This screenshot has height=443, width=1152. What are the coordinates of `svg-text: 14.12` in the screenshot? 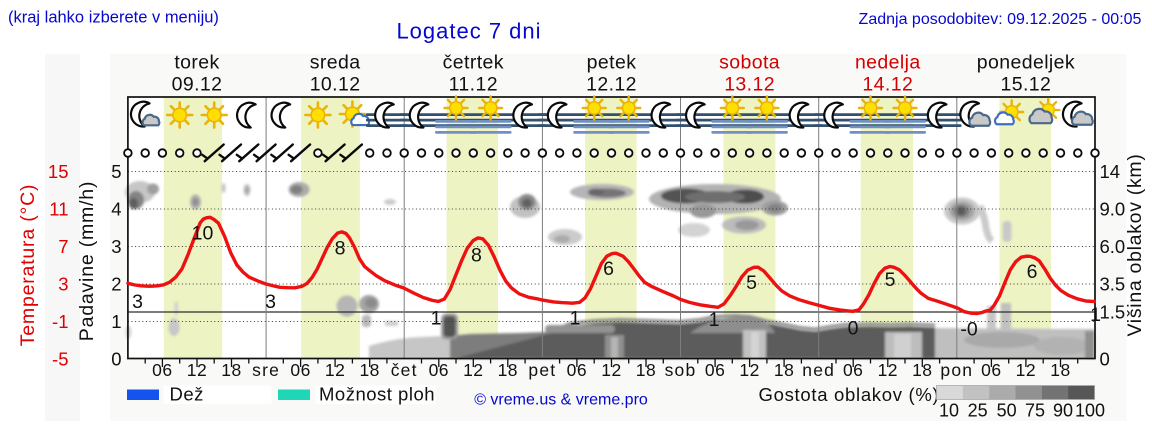 It's located at (887, 85).